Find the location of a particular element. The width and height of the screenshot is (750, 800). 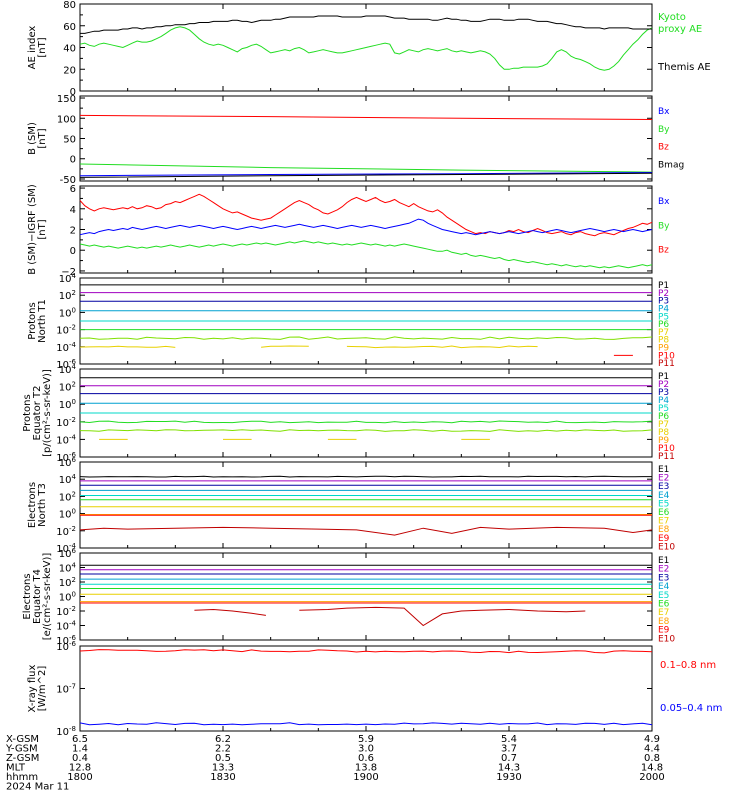

x-row-value: 0.6 is located at coordinates (366, 758).